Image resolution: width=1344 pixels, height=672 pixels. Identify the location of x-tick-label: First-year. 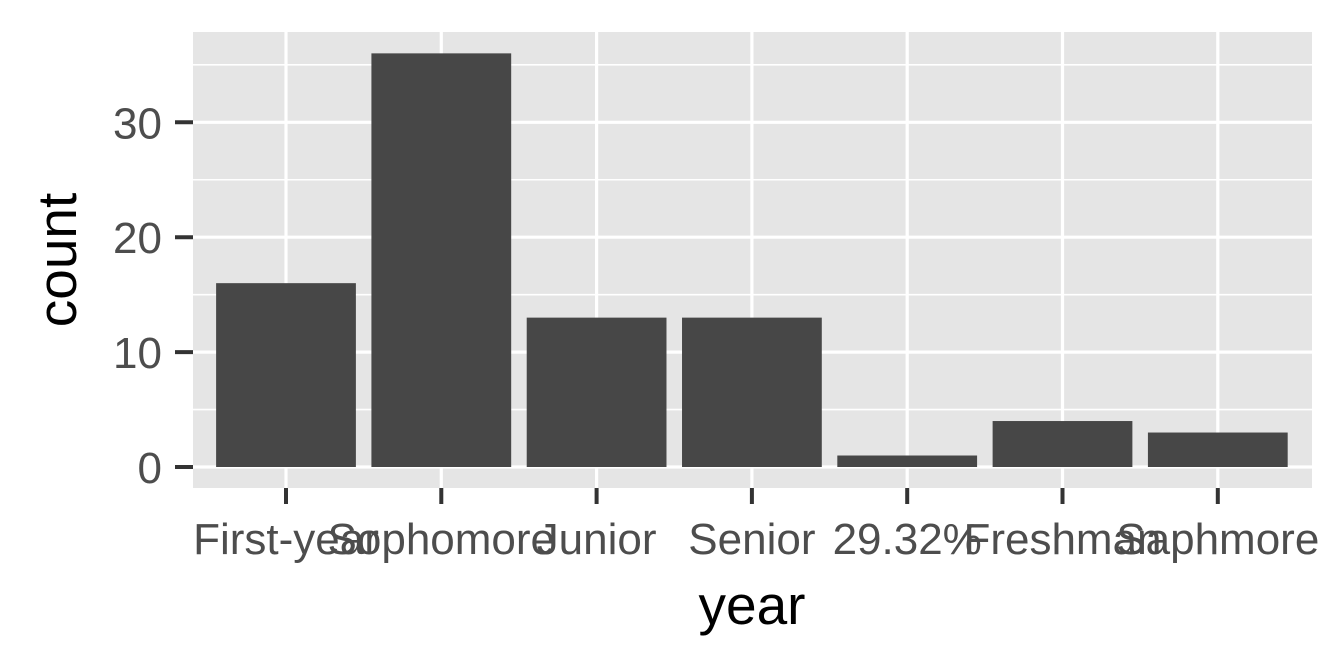
(286, 539).